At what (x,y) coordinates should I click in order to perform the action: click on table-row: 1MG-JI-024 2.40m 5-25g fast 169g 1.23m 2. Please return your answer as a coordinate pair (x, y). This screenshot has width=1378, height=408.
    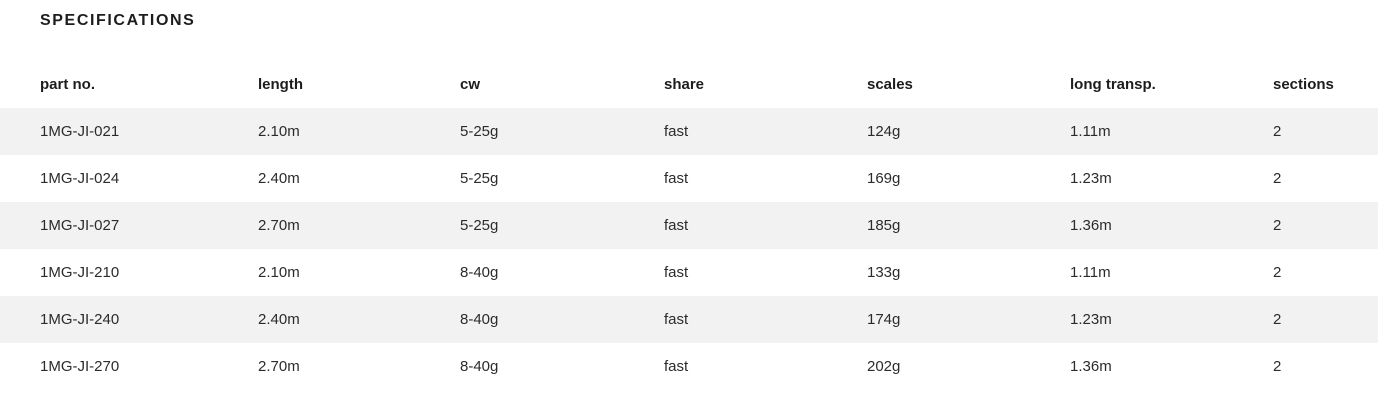
    Looking at the image, I should click on (689, 178).